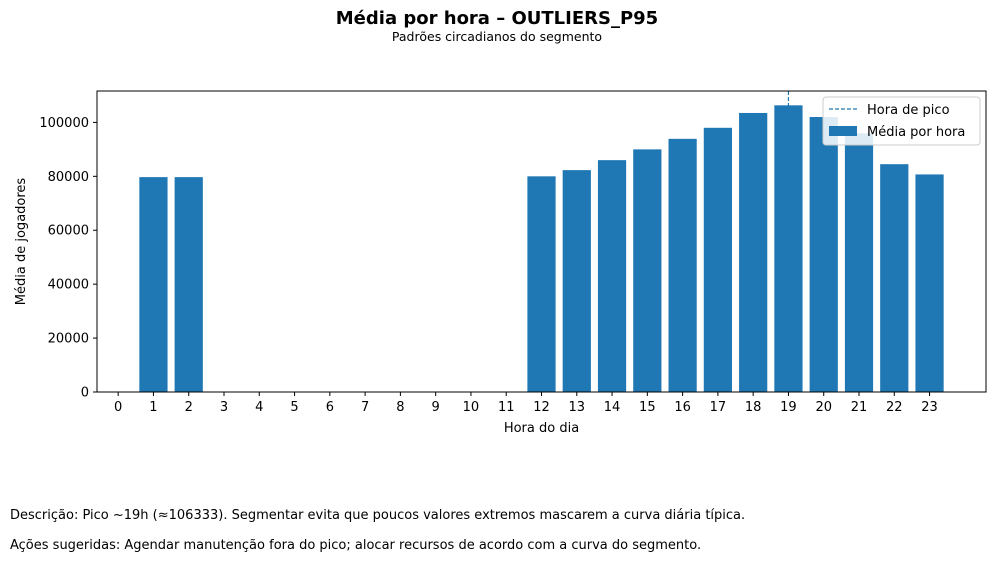 This screenshot has width=994, height=564. I want to click on x-tick-label: 23, so click(929, 407).